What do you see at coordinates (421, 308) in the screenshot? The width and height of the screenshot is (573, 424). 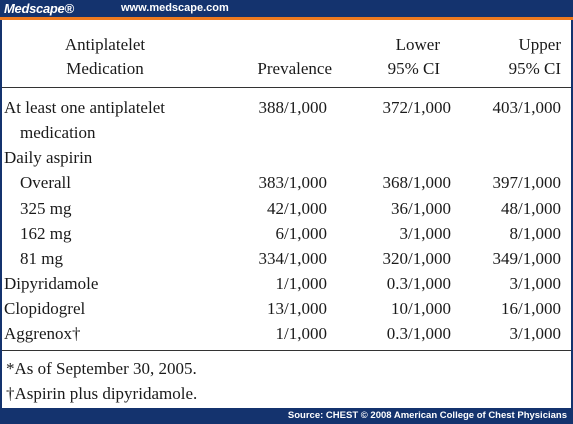 I see `row-lower-ci: 10/1,000` at bounding box center [421, 308].